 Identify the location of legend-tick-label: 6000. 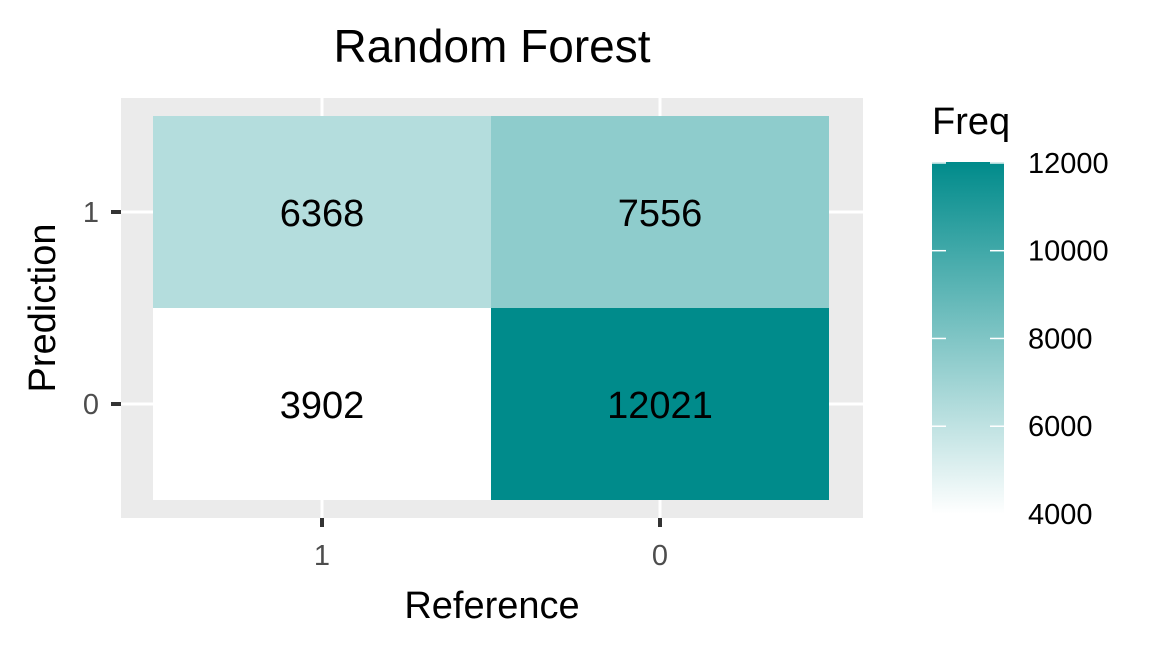
(1060, 427).